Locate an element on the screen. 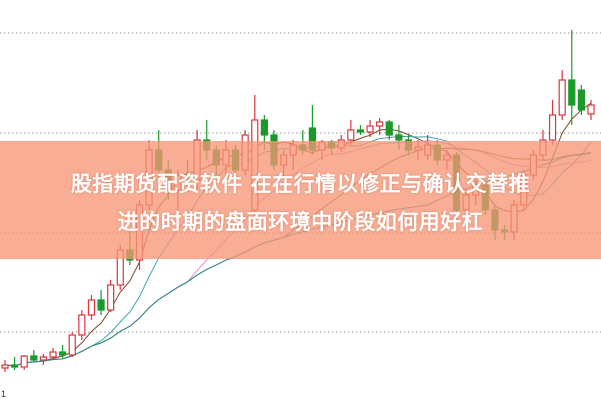 The image size is (601, 401). title-line-2: 进的时期的盘面环境中阶段如何用好杠 is located at coordinates (300, 222).